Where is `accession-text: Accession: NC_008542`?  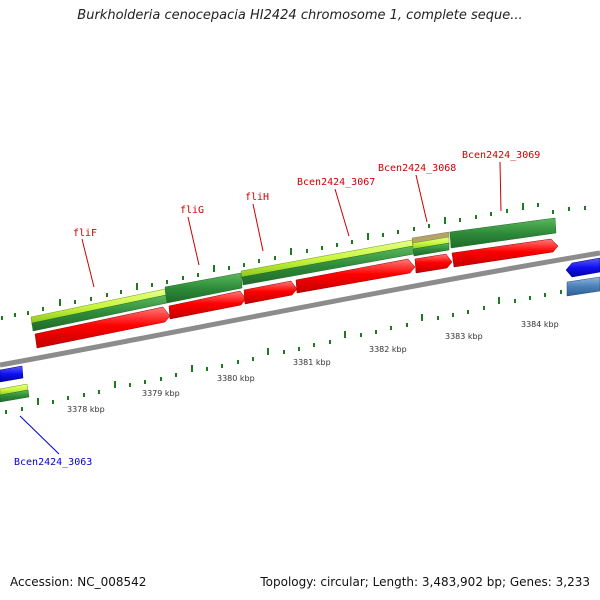
accession-text: Accession: NC_008542 is located at coordinates (78, 582).